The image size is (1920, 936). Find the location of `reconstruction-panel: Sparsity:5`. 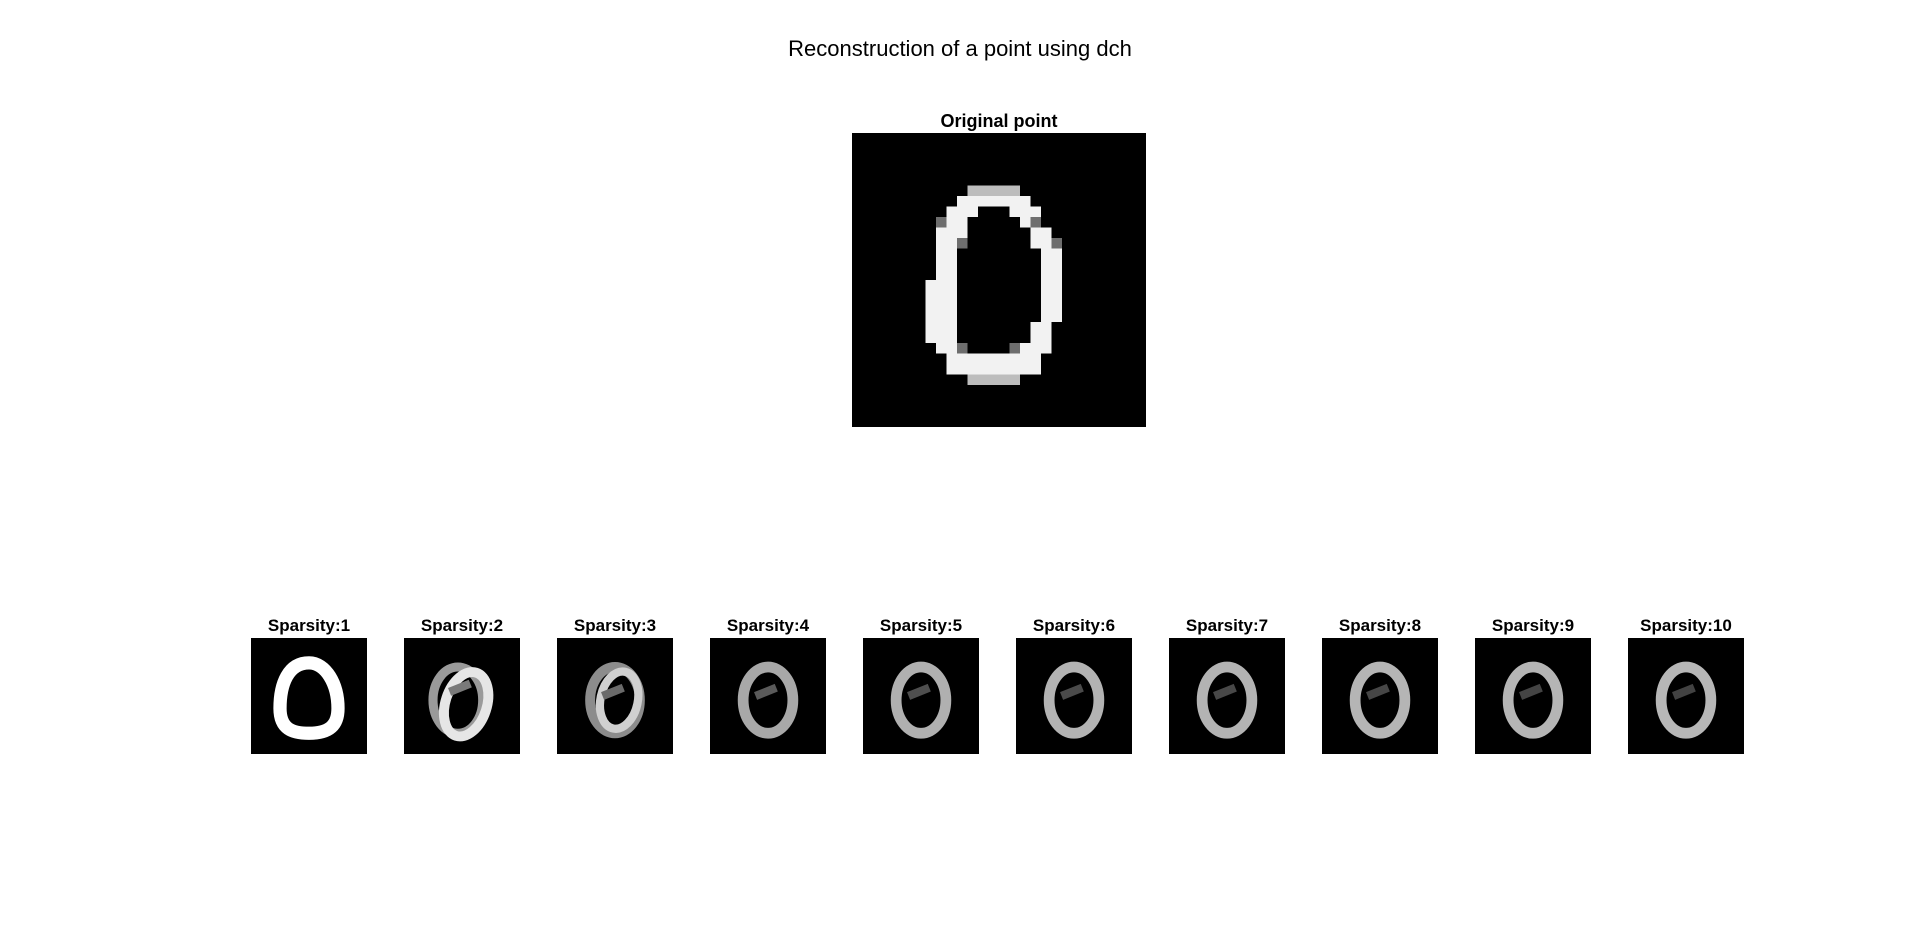

reconstruction-panel: Sparsity:5 is located at coordinates (921, 684).